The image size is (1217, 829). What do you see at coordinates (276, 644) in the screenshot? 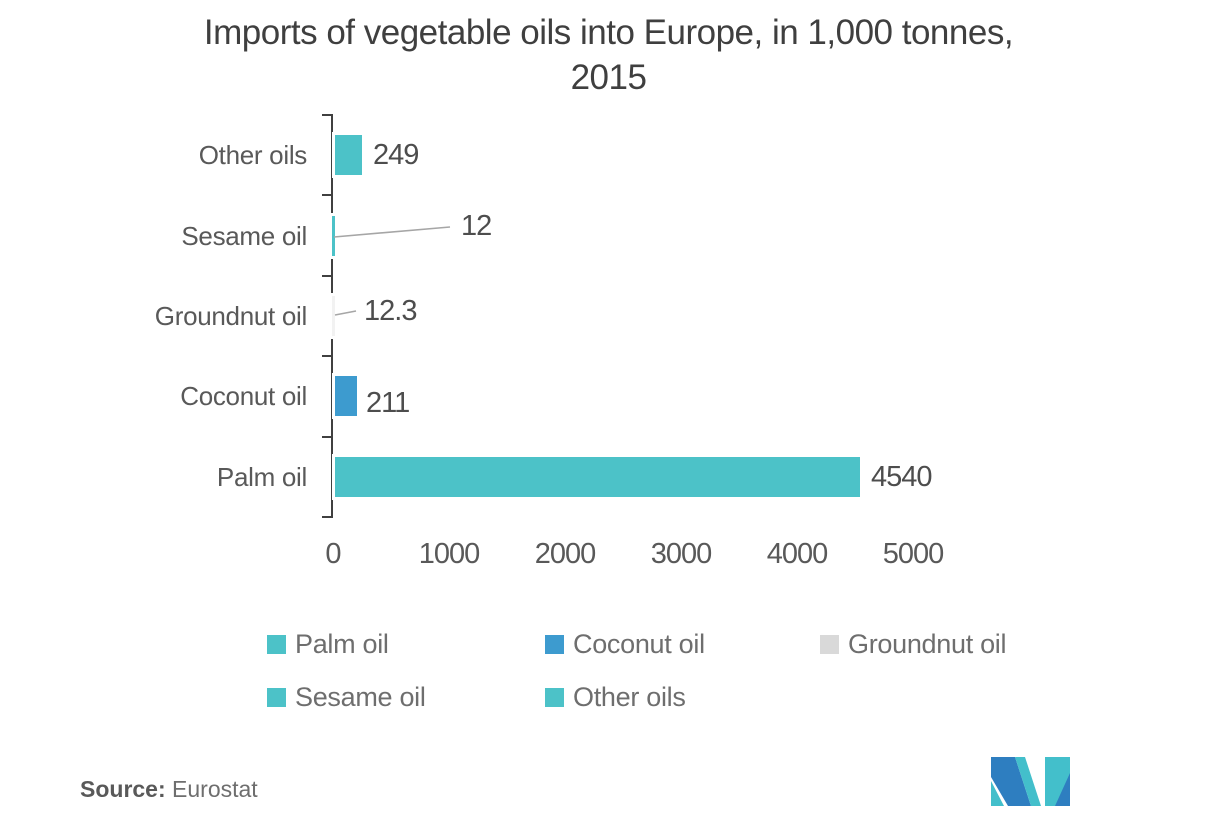
I see `legend-swatch-palm-oil` at bounding box center [276, 644].